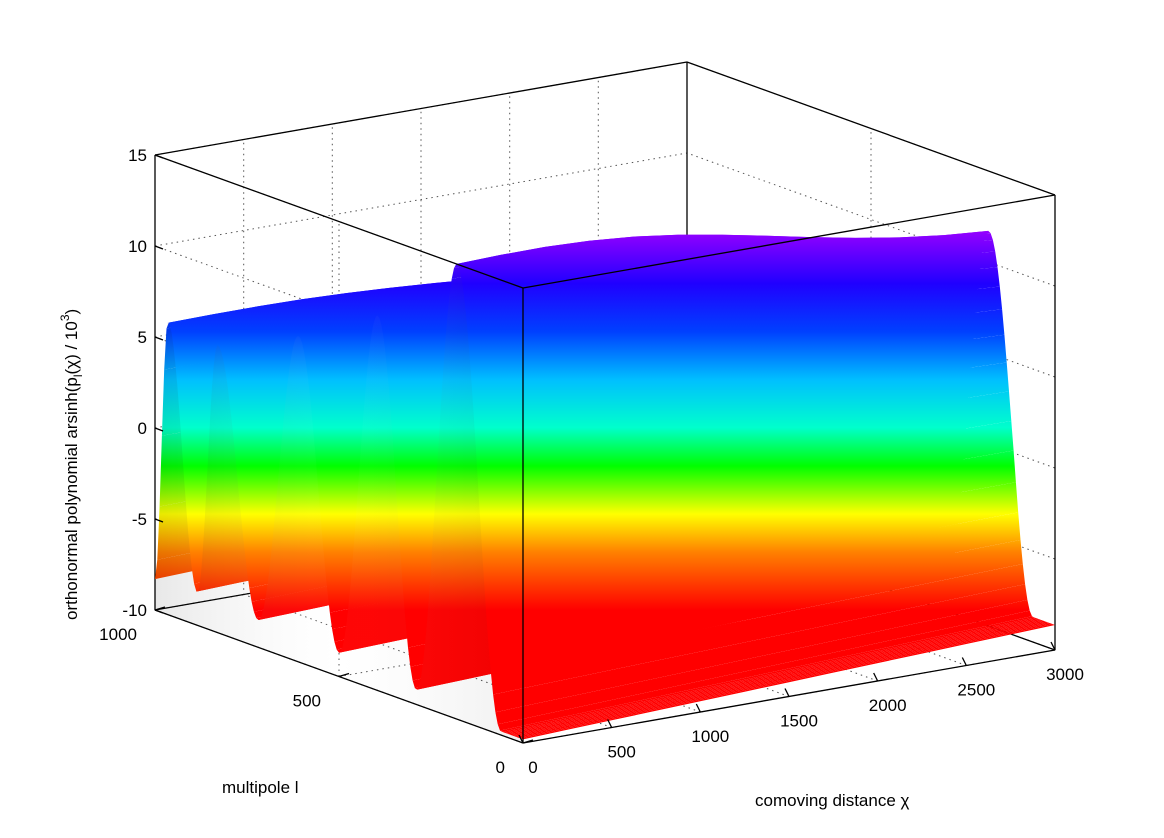 The image size is (1164, 838). I want to click on x-tick-label: 0, so click(532, 767).